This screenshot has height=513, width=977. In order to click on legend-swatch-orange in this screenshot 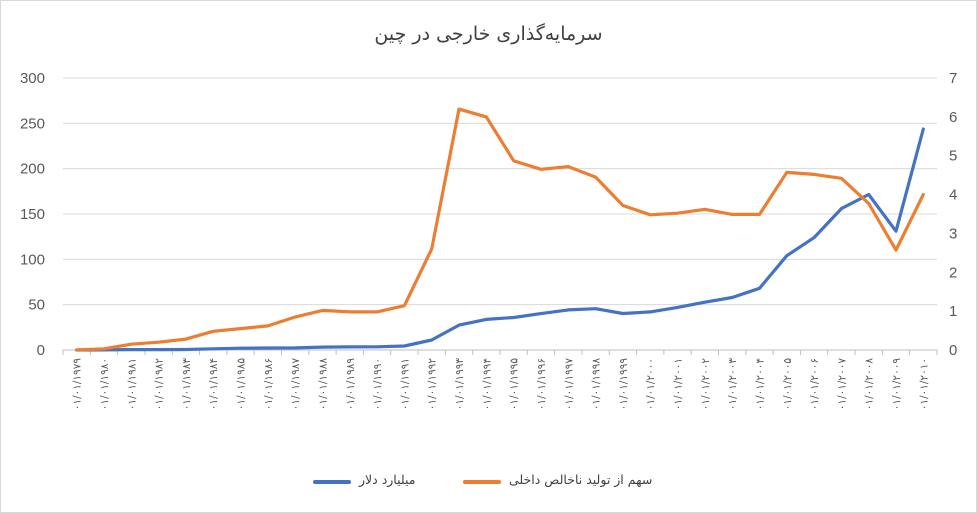, I will do `click(482, 482)`.